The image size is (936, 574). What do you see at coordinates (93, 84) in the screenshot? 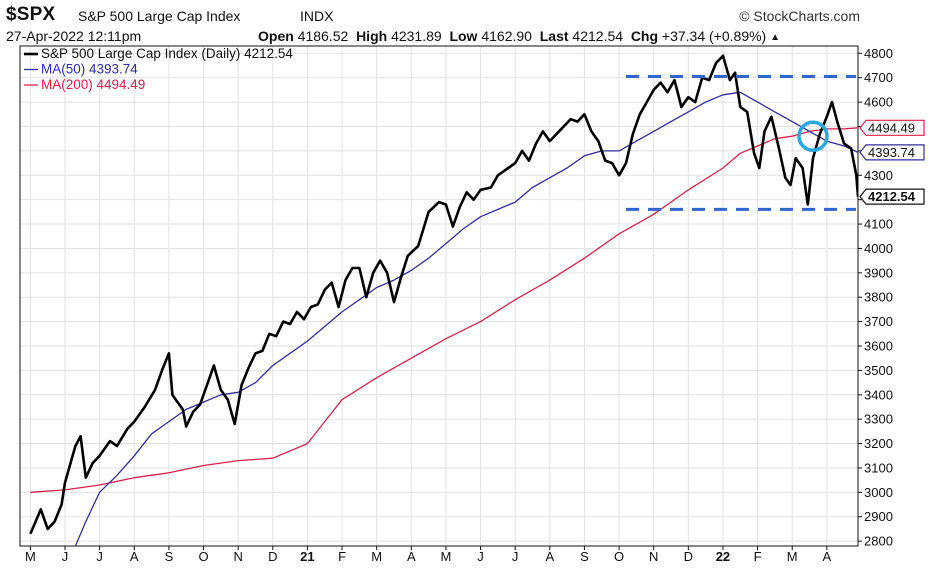
I see `legend-entry-ma200: MA(200) 4494.49` at bounding box center [93, 84].